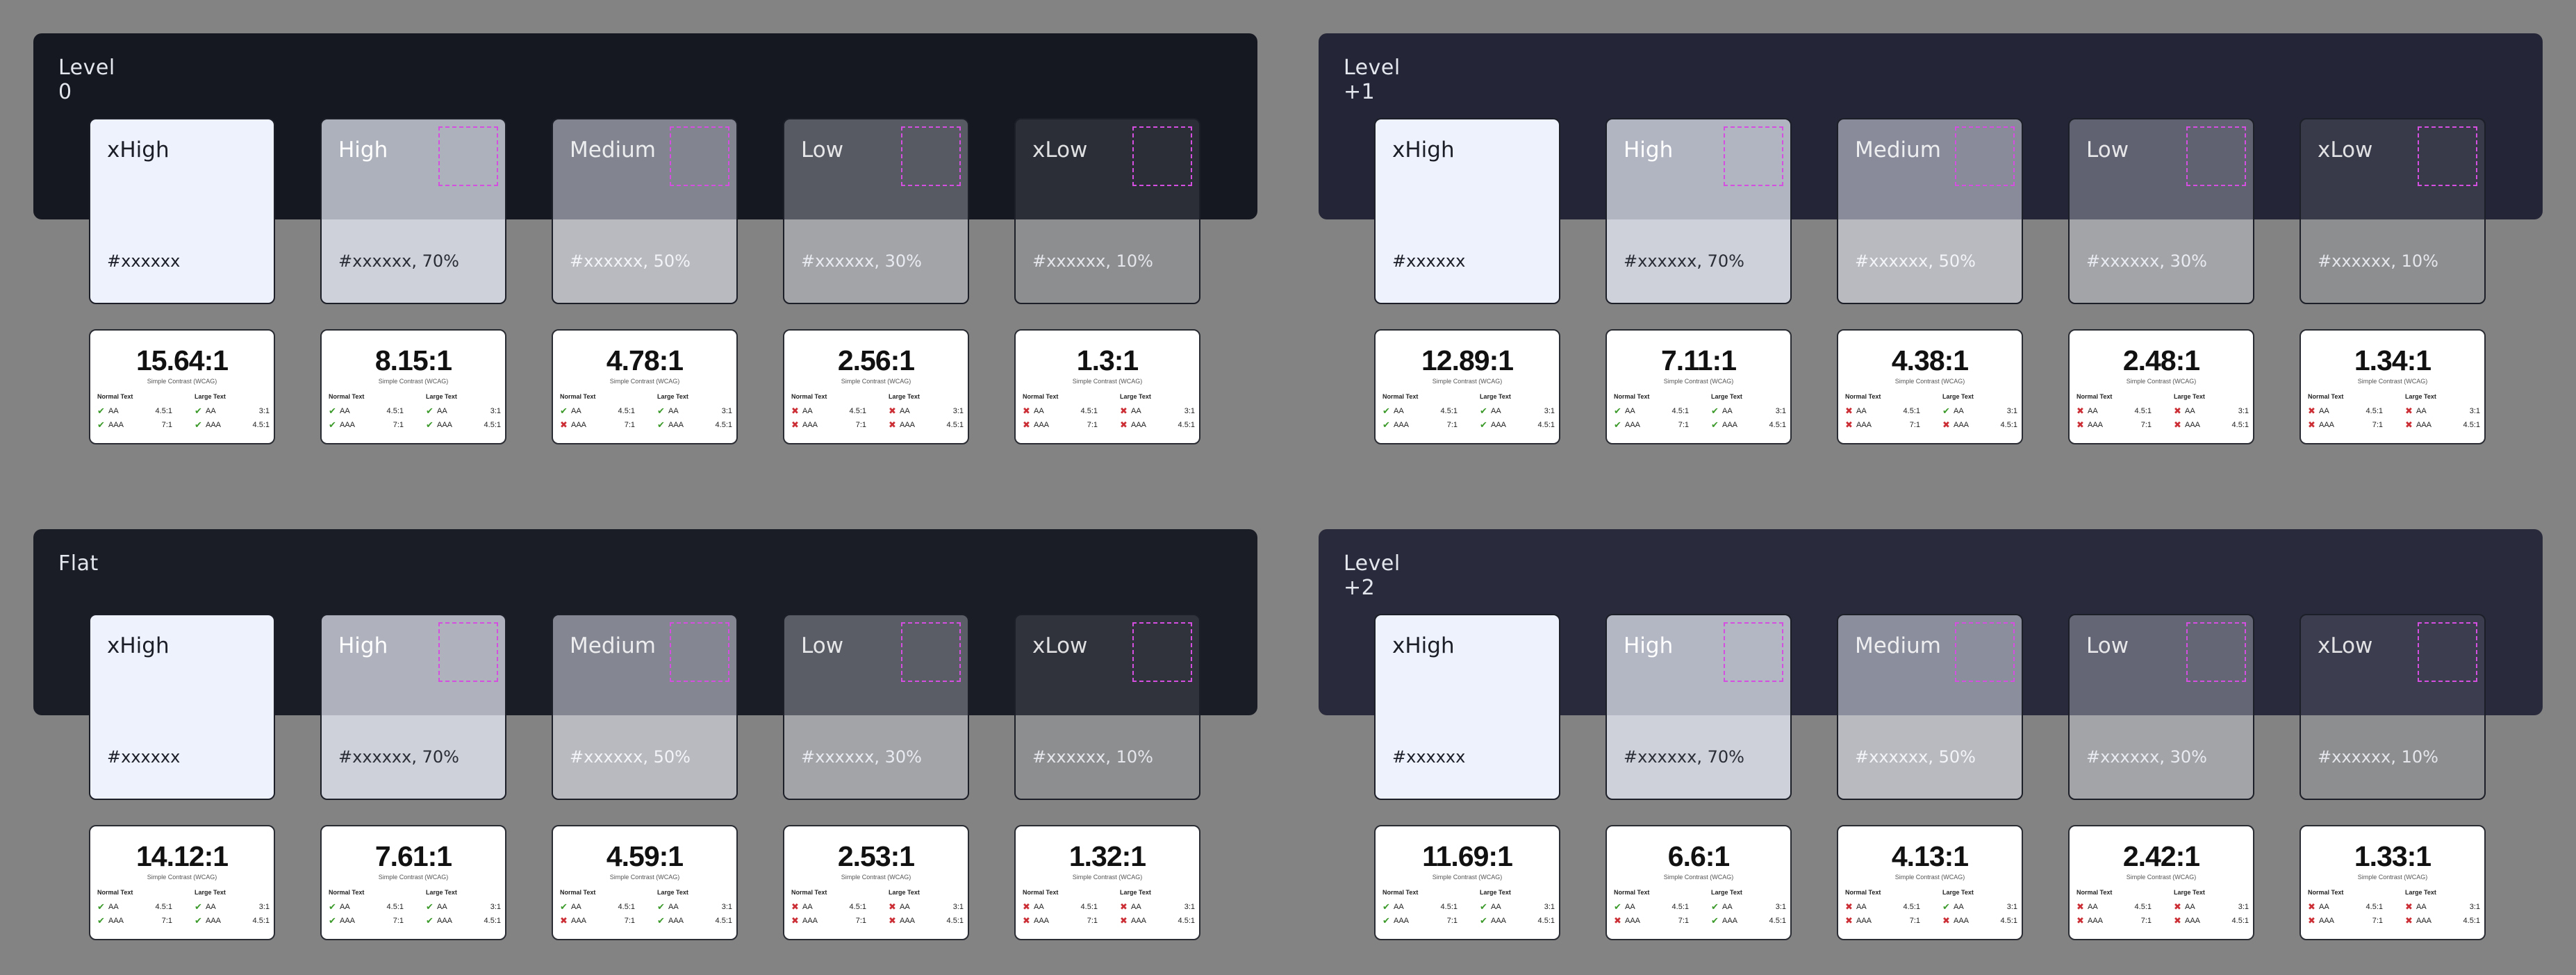 The height and width of the screenshot is (975, 2576). Describe the element at coordinates (2147, 757) in the screenshot. I see `swatch-value: #xxxxxx, 30%` at that location.